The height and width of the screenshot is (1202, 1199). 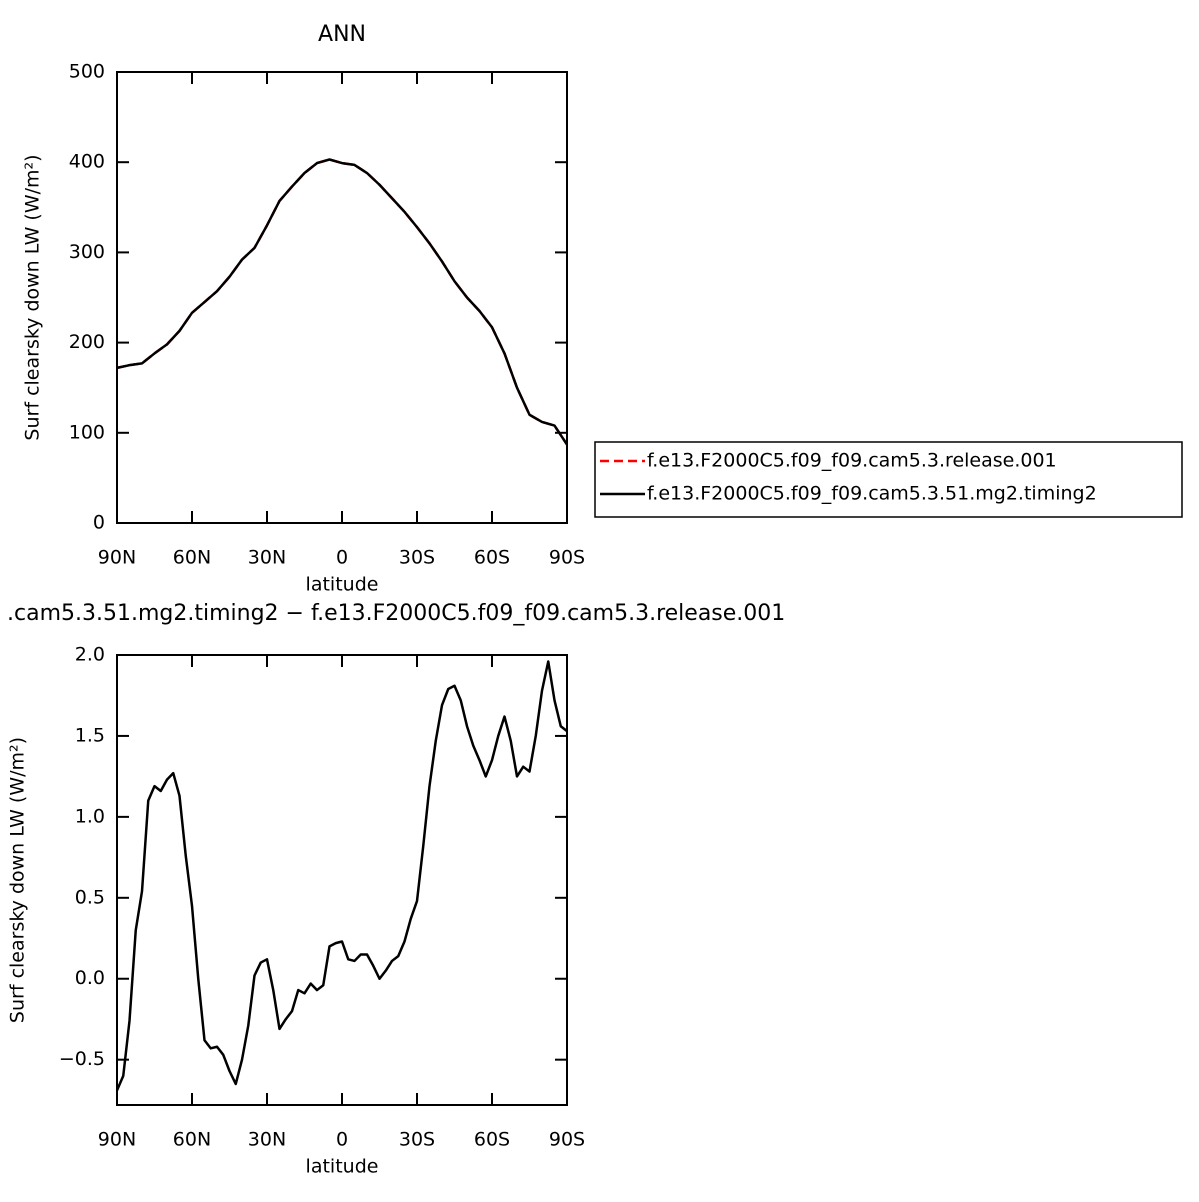 What do you see at coordinates (90, 655) in the screenshot?
I see `y-tick-label: 2.0` at bounding box center [90, 655].